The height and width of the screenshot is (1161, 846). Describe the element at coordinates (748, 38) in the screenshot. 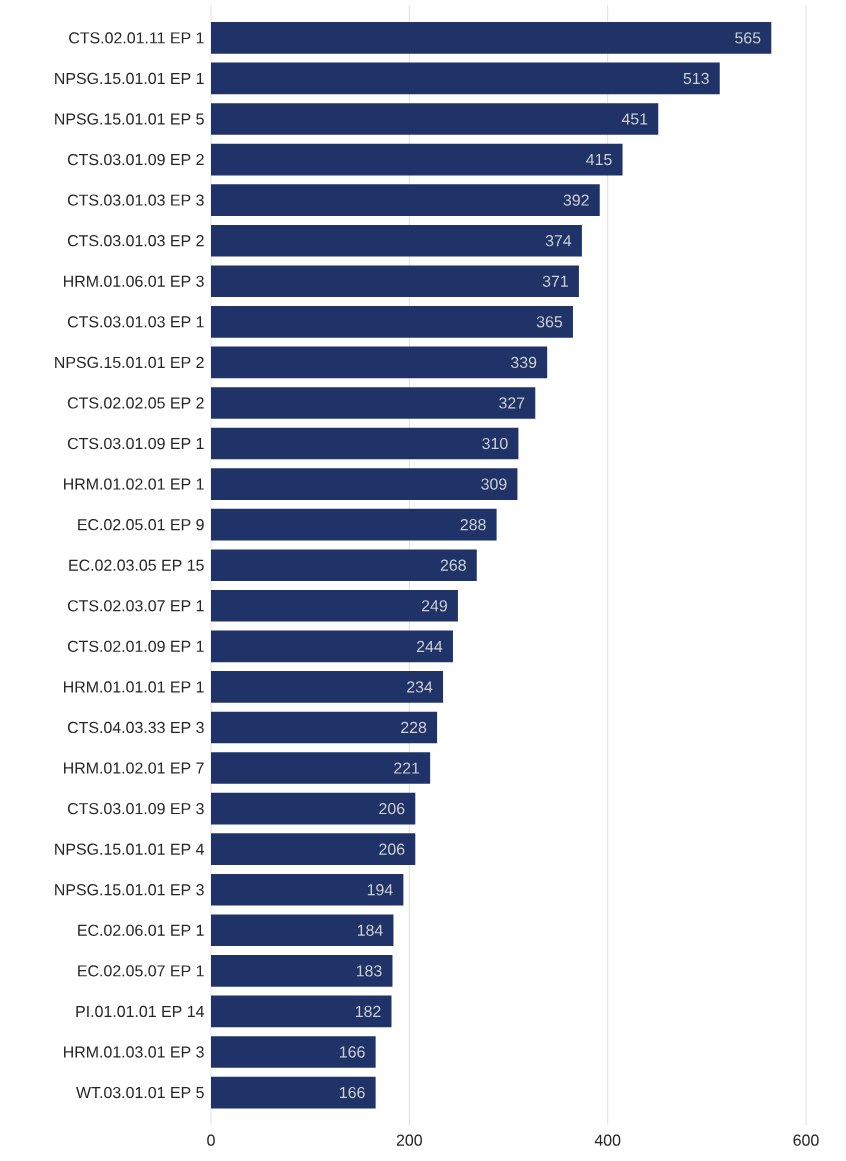

I see `data-label: 565` at that location.